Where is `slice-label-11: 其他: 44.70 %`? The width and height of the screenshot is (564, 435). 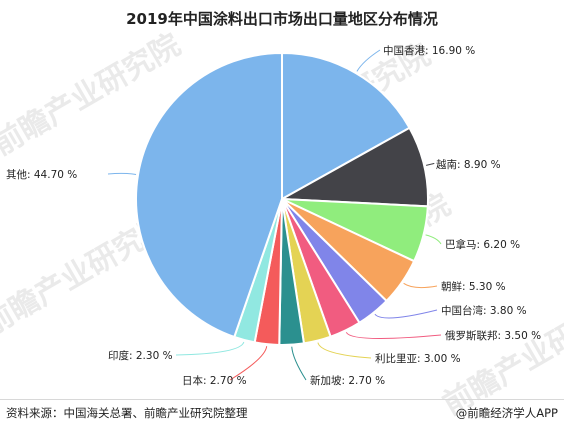
slice-label-11: 其他: 44.70 % is located at coordinates (41, 174).